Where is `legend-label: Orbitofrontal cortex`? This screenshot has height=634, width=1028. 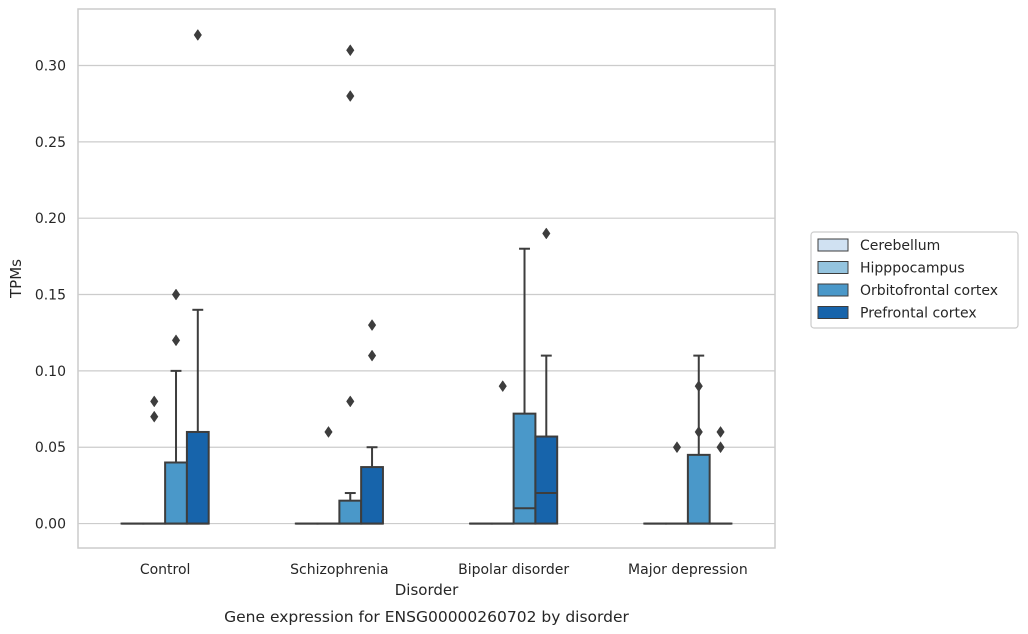 legend-label: Orbitofrontal cortex is located at coordinates (929, 291).